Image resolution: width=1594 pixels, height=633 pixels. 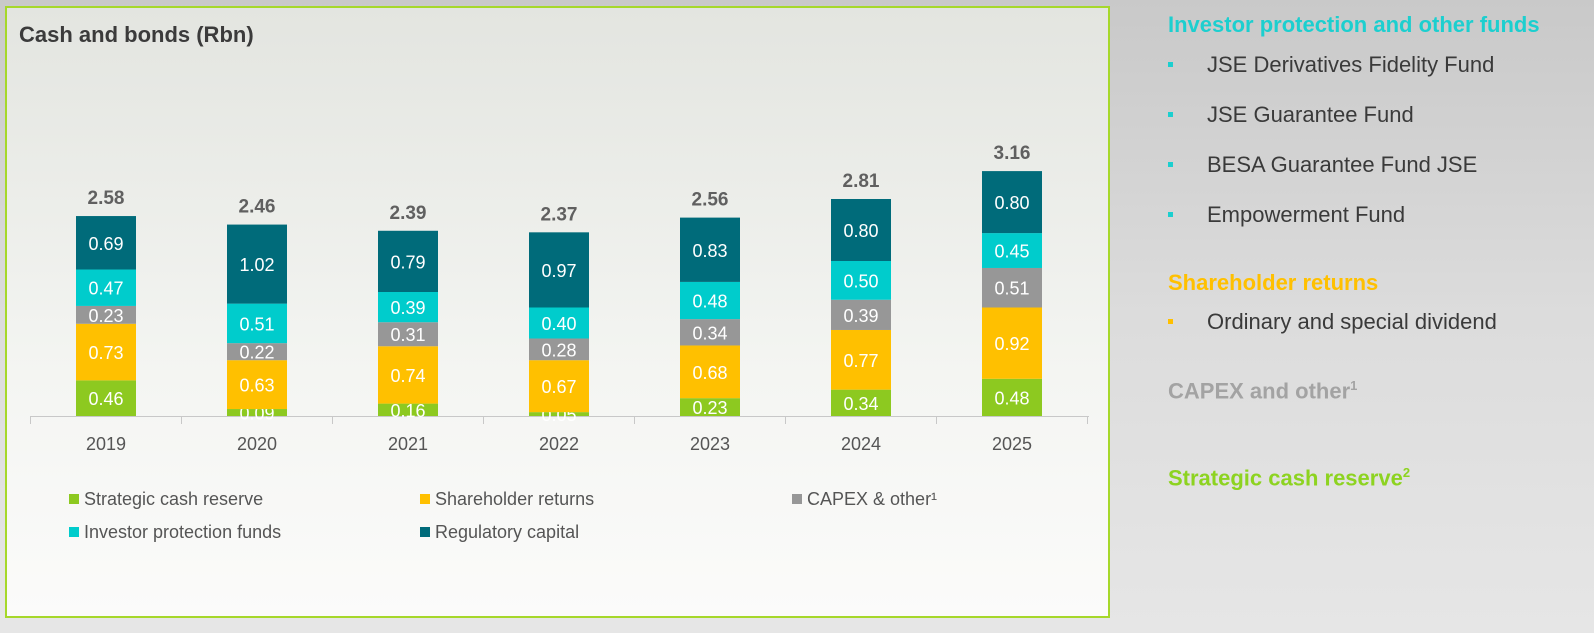 What do you see at coordinates (407, 376) in the screenshot?
I see `data-label: 0.74` at bounding box center [407, 376].